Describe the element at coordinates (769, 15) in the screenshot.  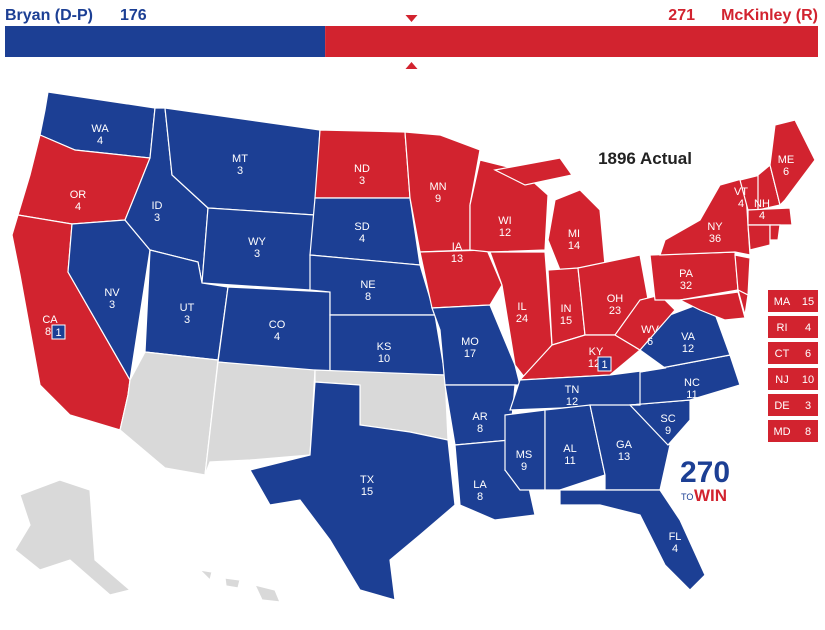
I see `candidate-name: McKinley (R)` at that location.